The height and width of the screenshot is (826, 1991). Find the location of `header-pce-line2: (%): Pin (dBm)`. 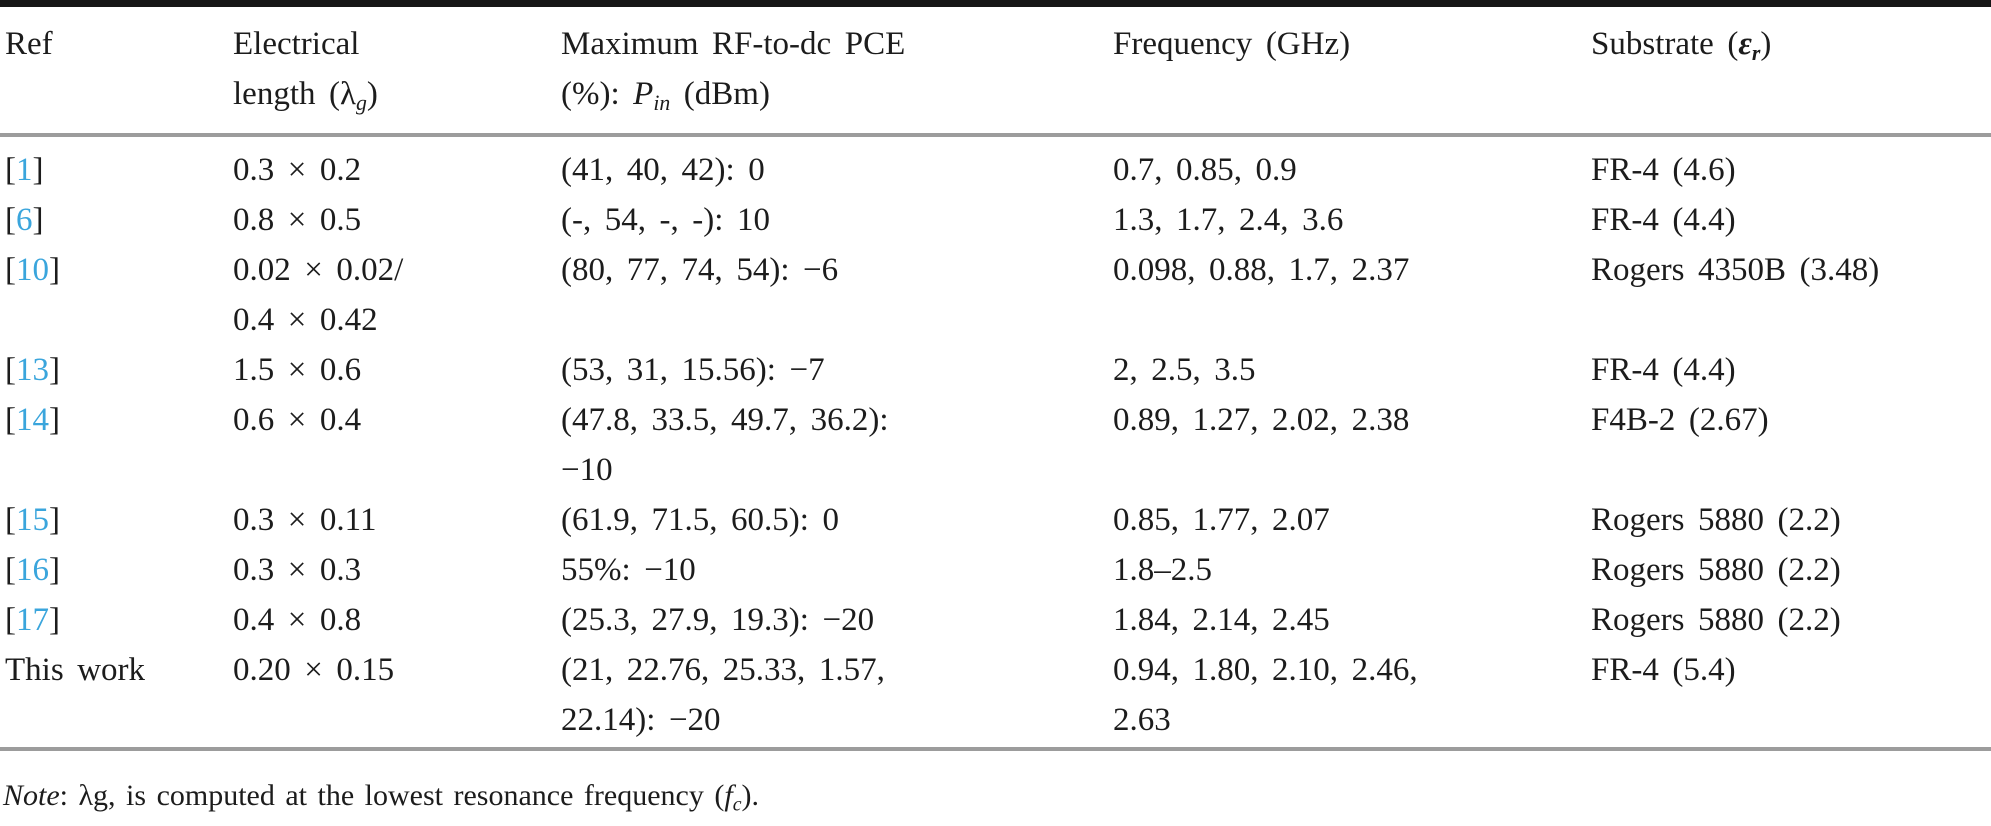

header-pce-line2: (%): Pin (dBm) is located at coordinates (837, 98).